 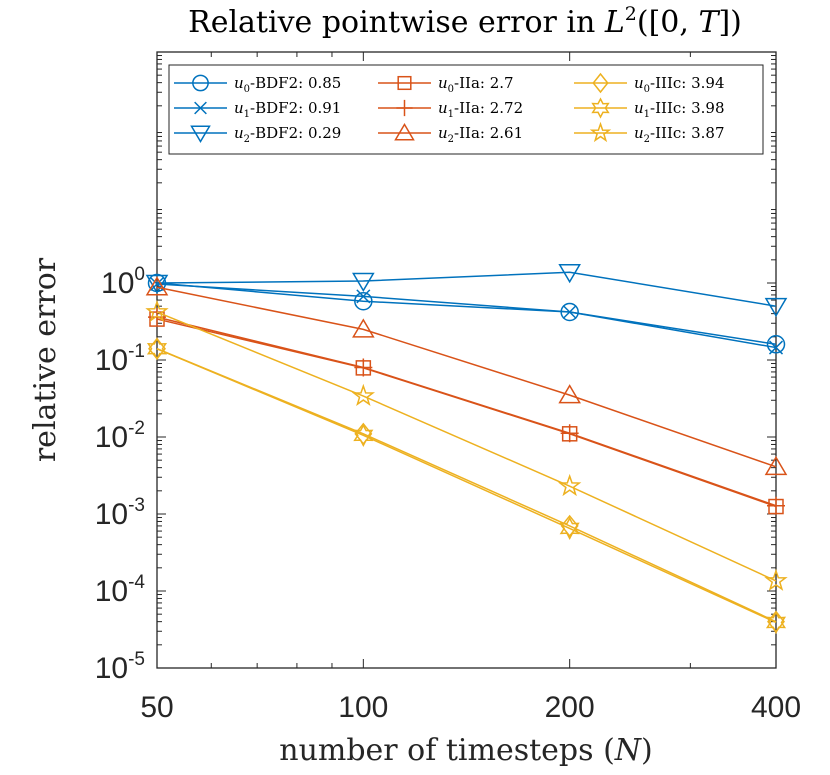 I want to click on chart-title-main: Relative pointwise error in, so click(x=396, y=22).